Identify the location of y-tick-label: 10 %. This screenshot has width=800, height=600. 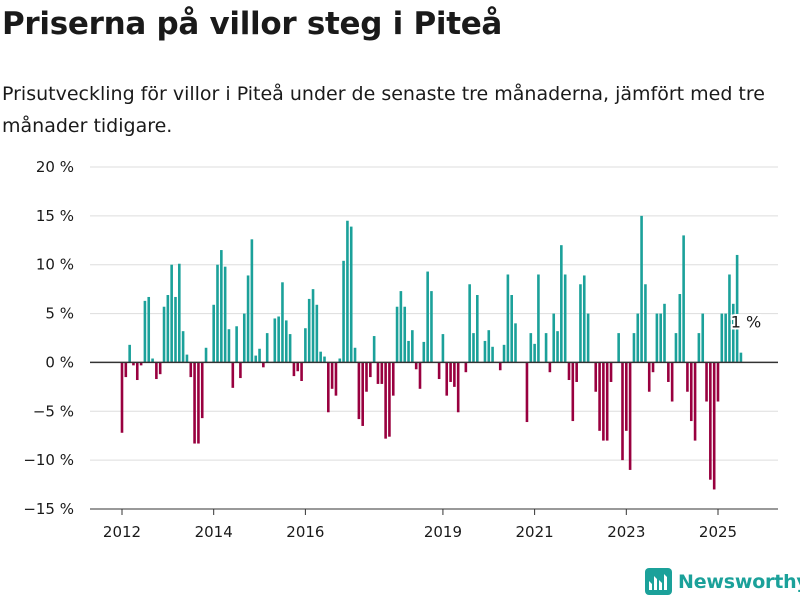
(55, 265).